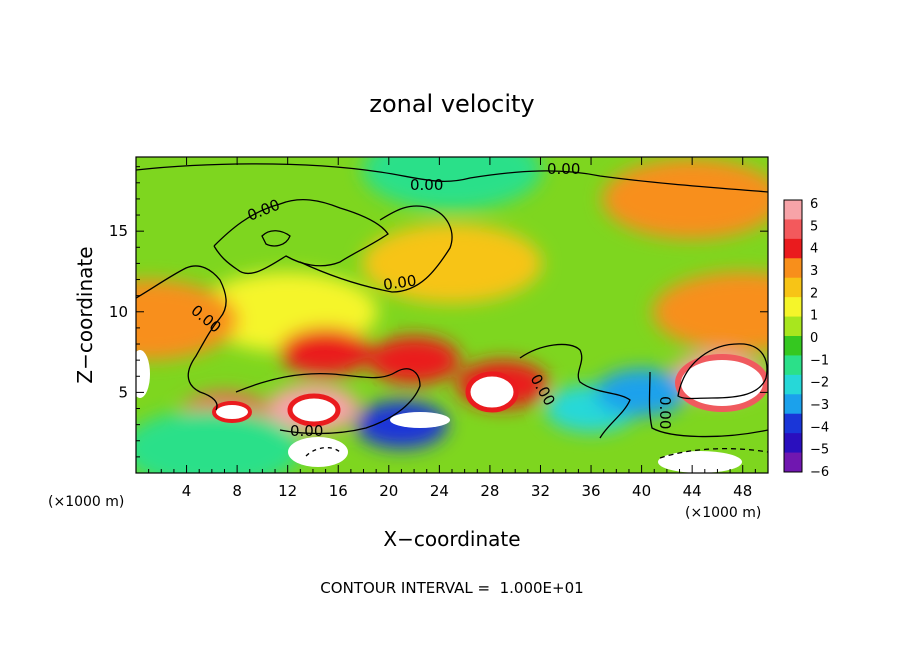 The width and height of the screenshot is (904, 654). Describe the element at coordinates (814, 249) in the screenshot. I see `colorbar-tick-label: 4` at that location.